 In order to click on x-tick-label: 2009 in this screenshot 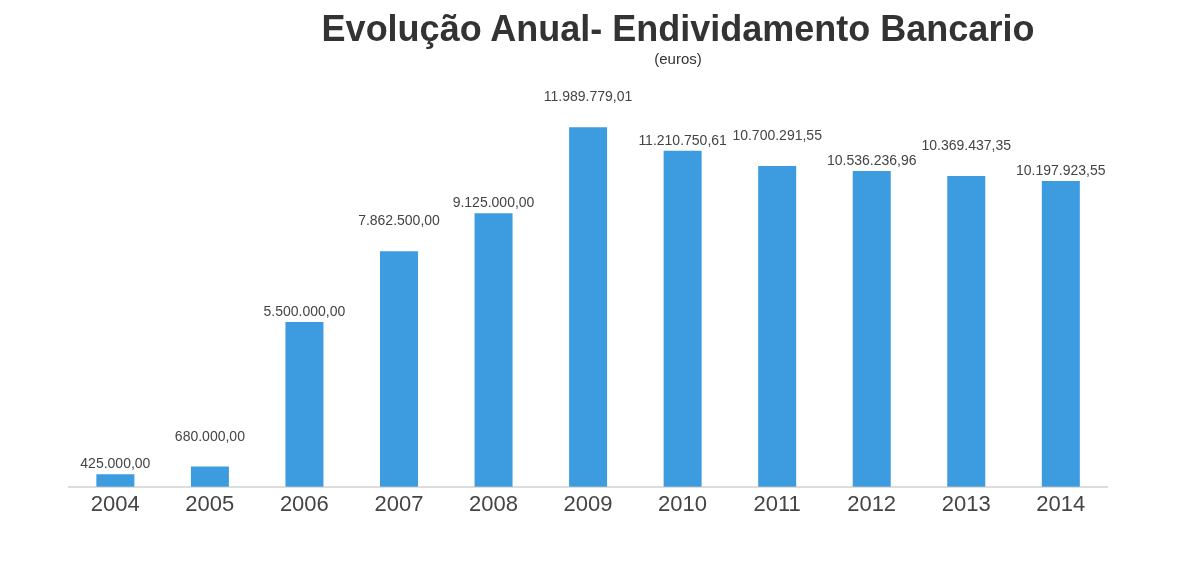, I will do `click(588, 503)`.